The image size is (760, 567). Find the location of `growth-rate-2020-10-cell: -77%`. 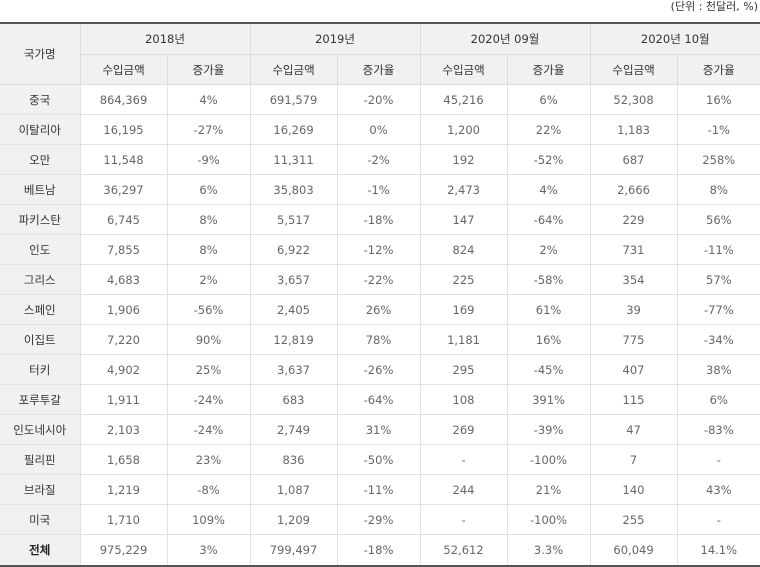

growth-rate-2020-10-cell: -77% is located at coordinates (718, 309).